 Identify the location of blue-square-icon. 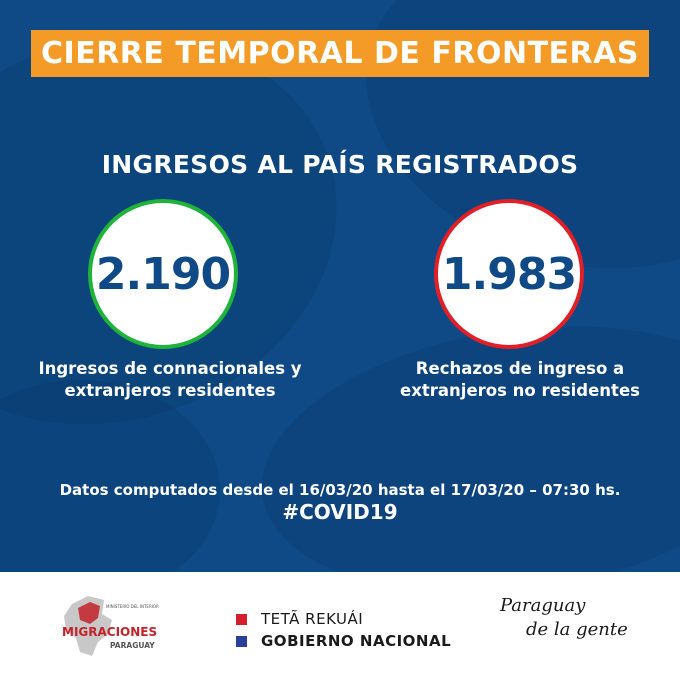
(241, 641).